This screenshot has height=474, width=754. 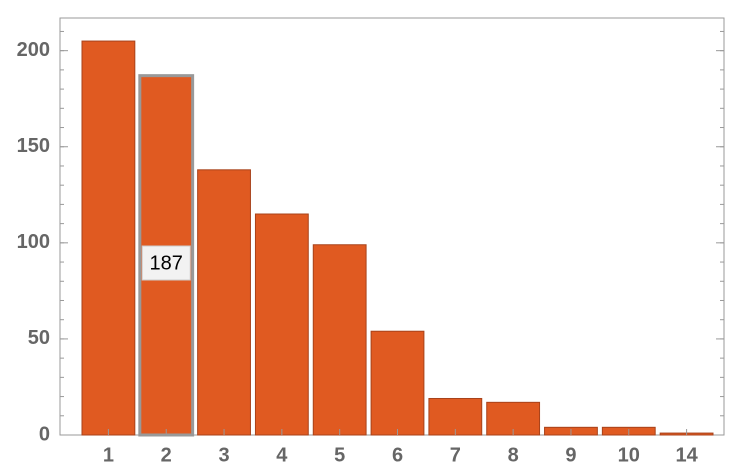 I want to click on tooltip-box, so click(x=166, y=263).